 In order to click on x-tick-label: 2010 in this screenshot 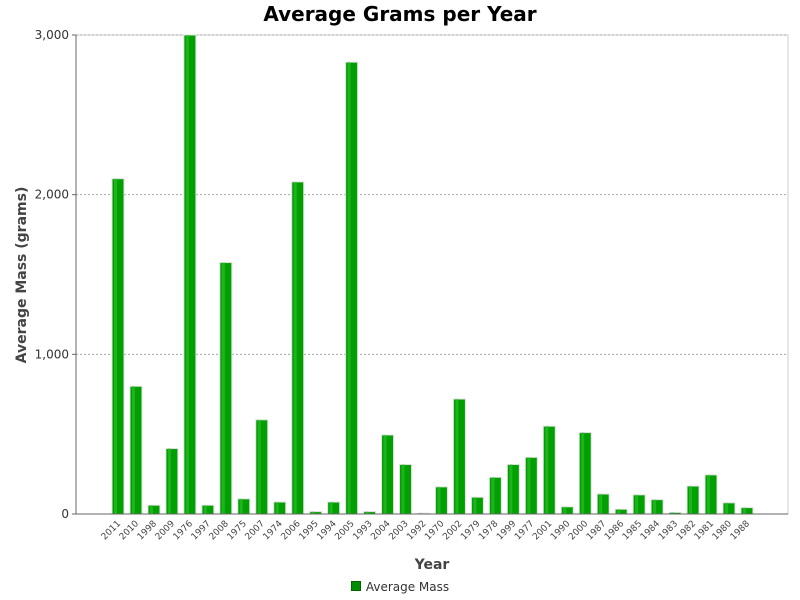, I will do `click(129, 530)`.